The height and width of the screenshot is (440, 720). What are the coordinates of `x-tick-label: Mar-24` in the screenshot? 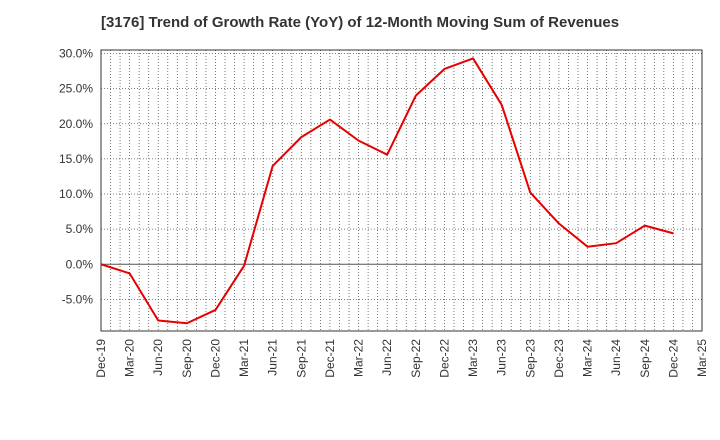 It's located at (588, 358).